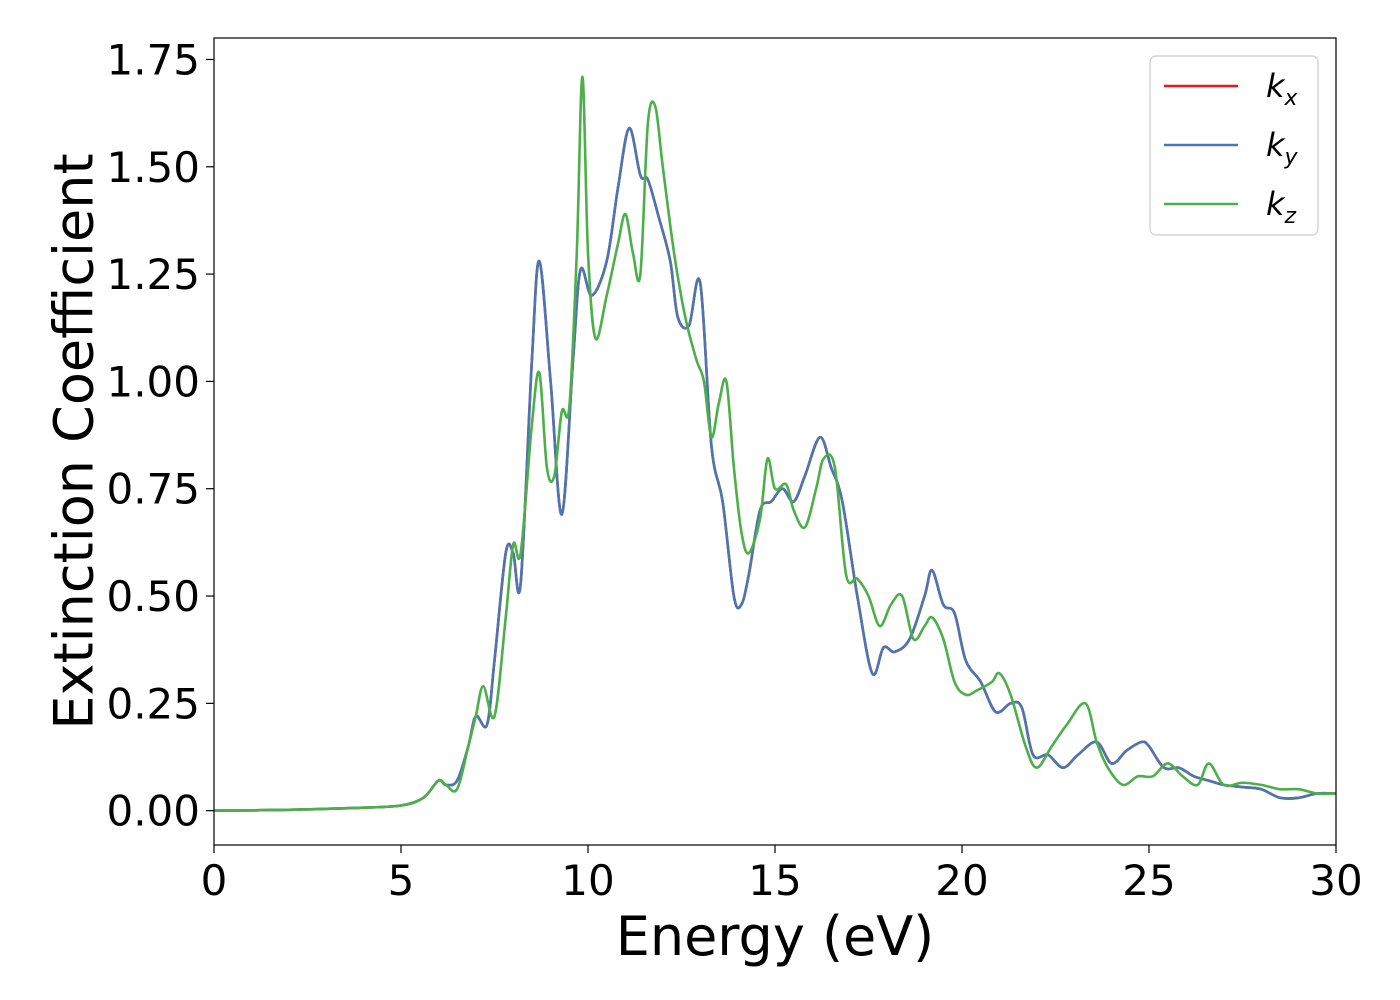  What do you see at coordinates (153, 167) in the screenshot?
I see `y-tick-label: 1.50` at bounding box center [153, 167].